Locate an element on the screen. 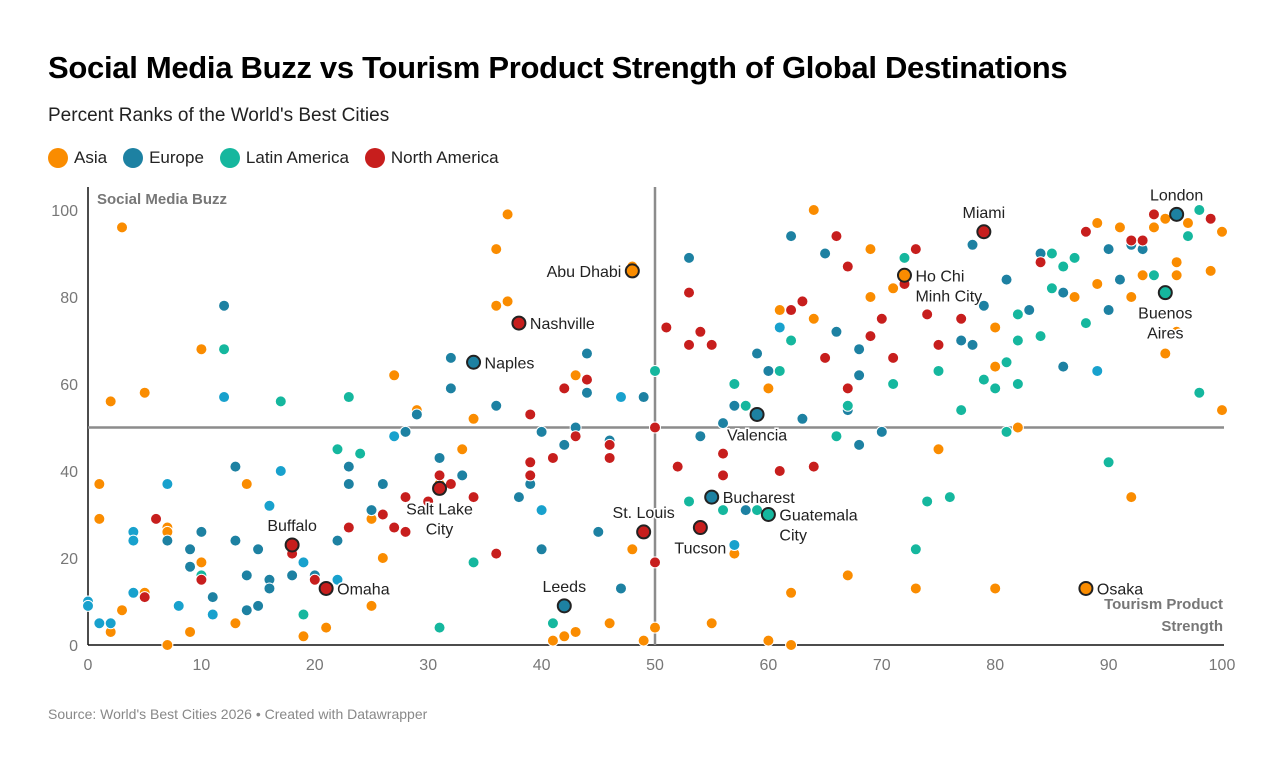 Image resolution: width=1280 pixels, height=774 pixels. highlighted-point-miami is located at coordinates (984, 232).